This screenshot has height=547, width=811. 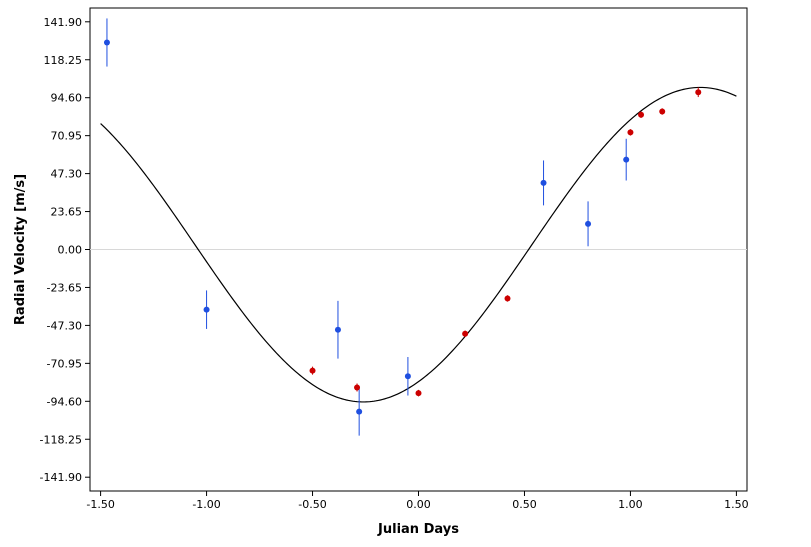 What do you see at coordinates (736, 504) in the screenshot?
I see `x-tick-label: 1.50` at bounding box center [736, 504].